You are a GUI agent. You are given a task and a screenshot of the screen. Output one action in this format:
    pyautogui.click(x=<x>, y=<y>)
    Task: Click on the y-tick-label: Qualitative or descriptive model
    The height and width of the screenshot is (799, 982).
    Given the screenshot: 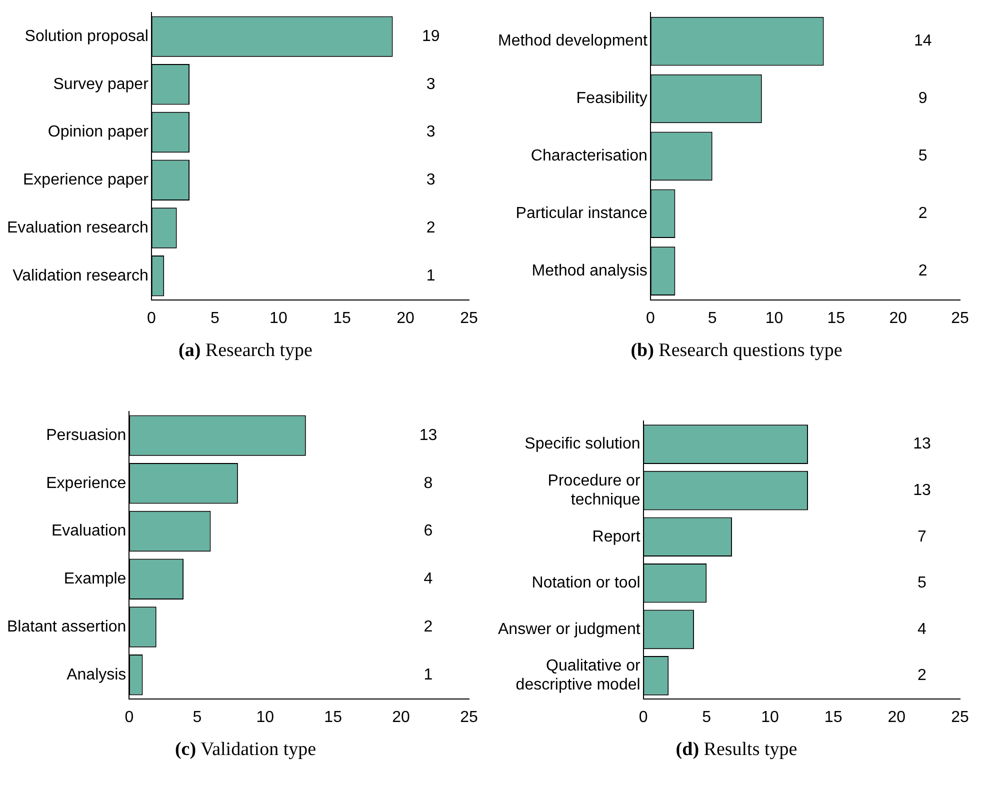 What is the action you would take?
    pyautogui.click(x=578, y=675)
    